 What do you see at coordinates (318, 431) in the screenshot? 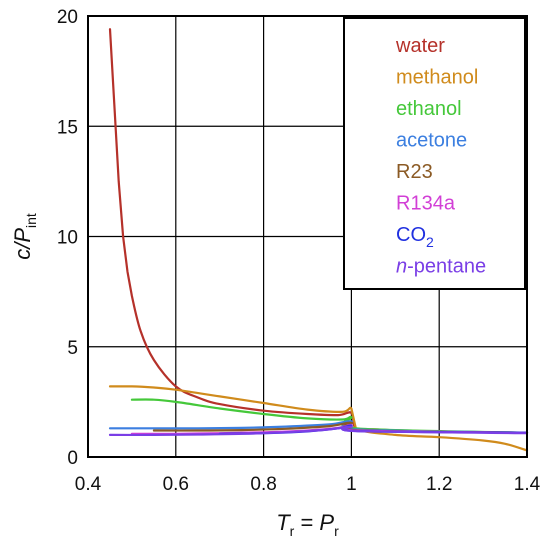
I see `series-line-n-pentane` at bounding box center [318, 431].